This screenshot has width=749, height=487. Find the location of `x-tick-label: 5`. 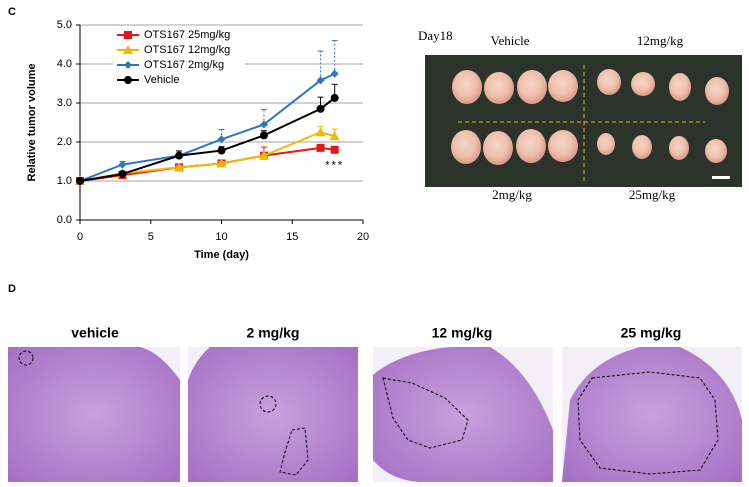

x-tick-label: 5 is located at coordinates (151, 237).